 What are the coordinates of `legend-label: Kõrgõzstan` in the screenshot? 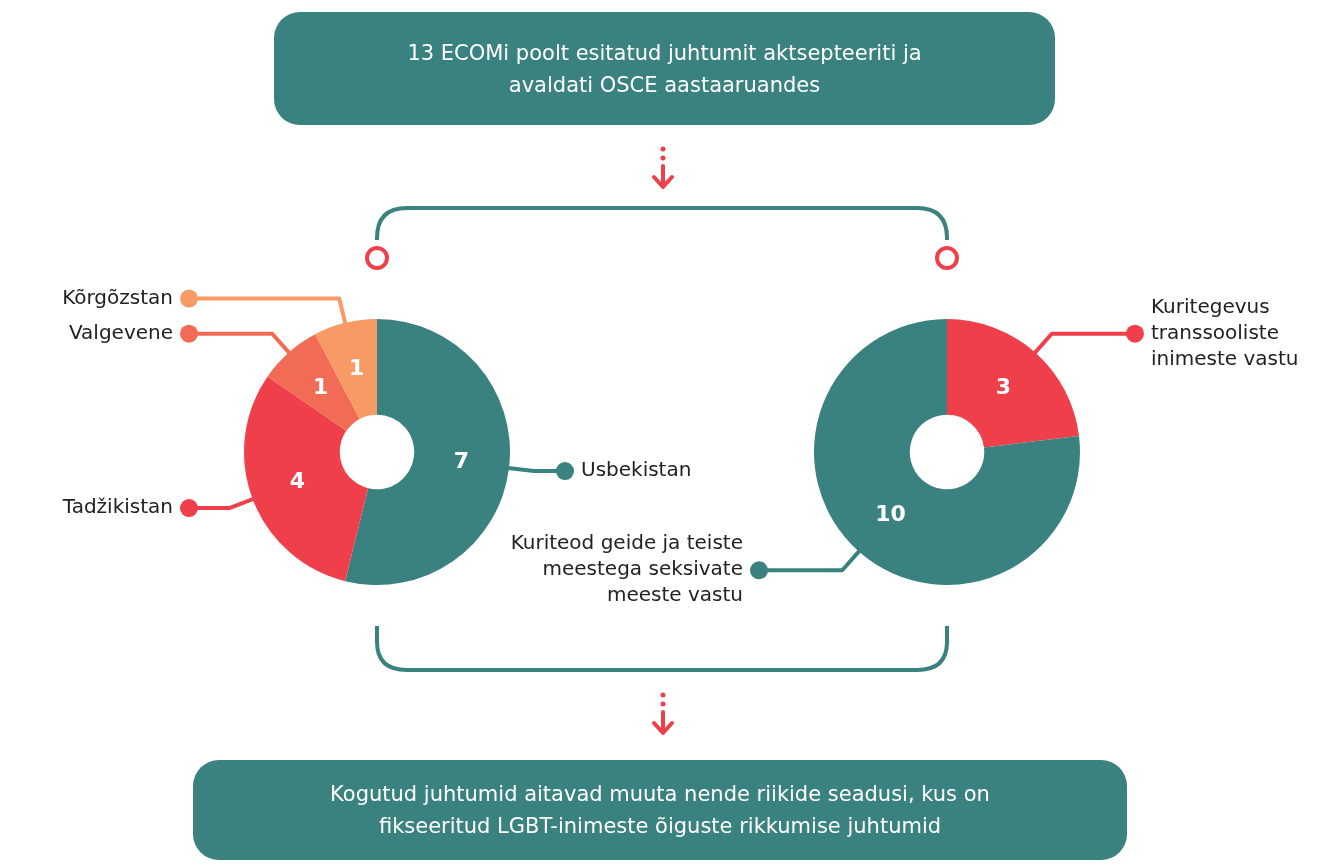 It's located at (117, 296).